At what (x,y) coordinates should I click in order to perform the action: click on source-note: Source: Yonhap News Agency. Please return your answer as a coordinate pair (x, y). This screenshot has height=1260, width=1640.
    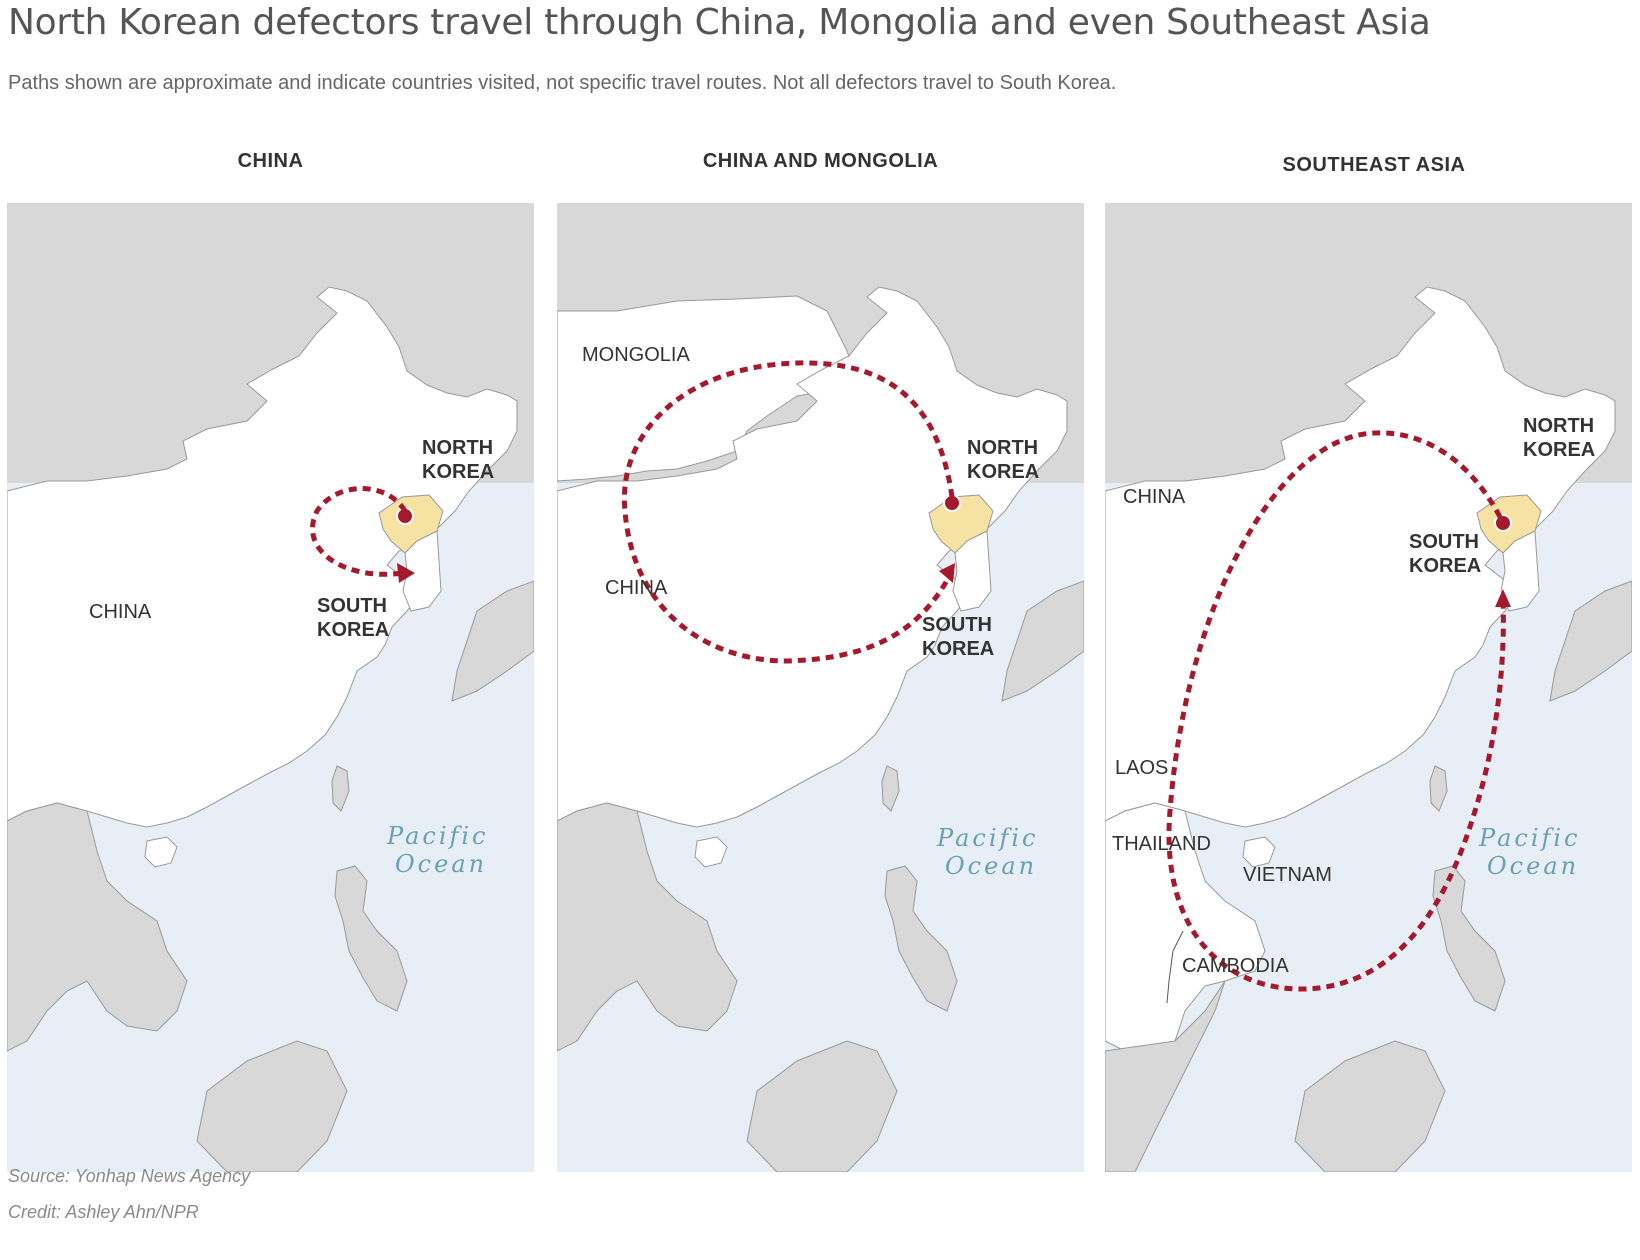
    Looking at the image, I should click on (129, 1176).